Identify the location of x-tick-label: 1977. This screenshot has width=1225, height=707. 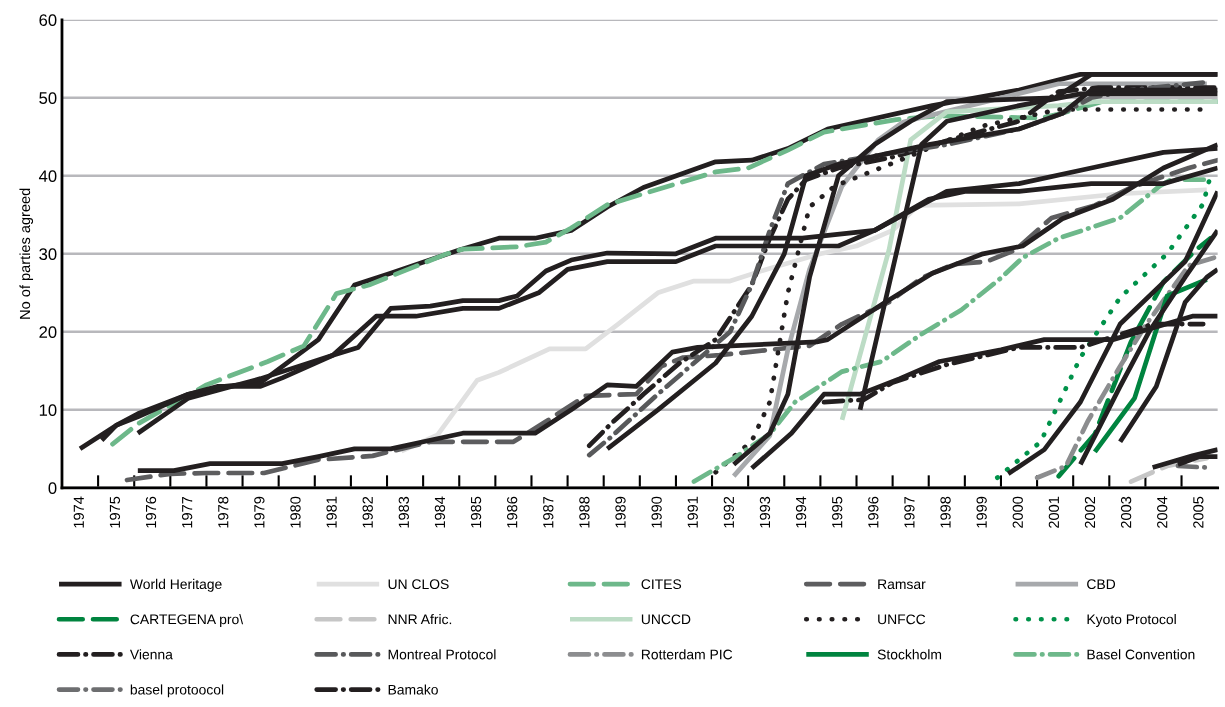
(187, 512).